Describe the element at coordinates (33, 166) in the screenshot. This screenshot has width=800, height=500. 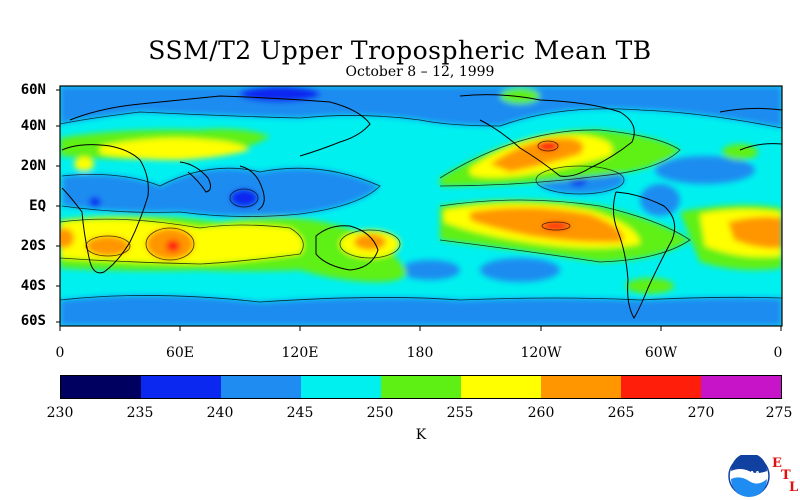
I see `lat-label-20n: 20N` at that location.